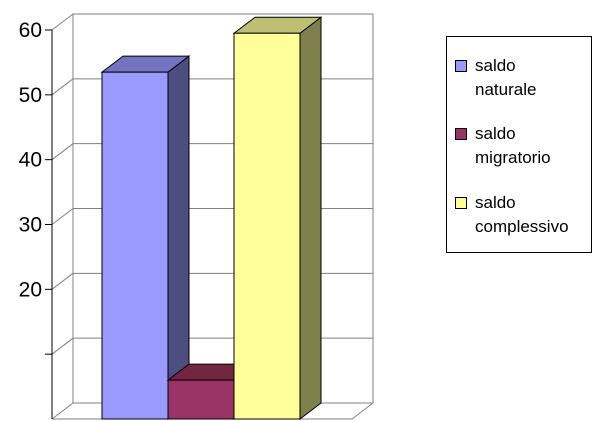  What do you see at coordinates (522, 226) in the screenshot?
I see `legend-label-line2: complessivo` at bounding box center [522, 226].